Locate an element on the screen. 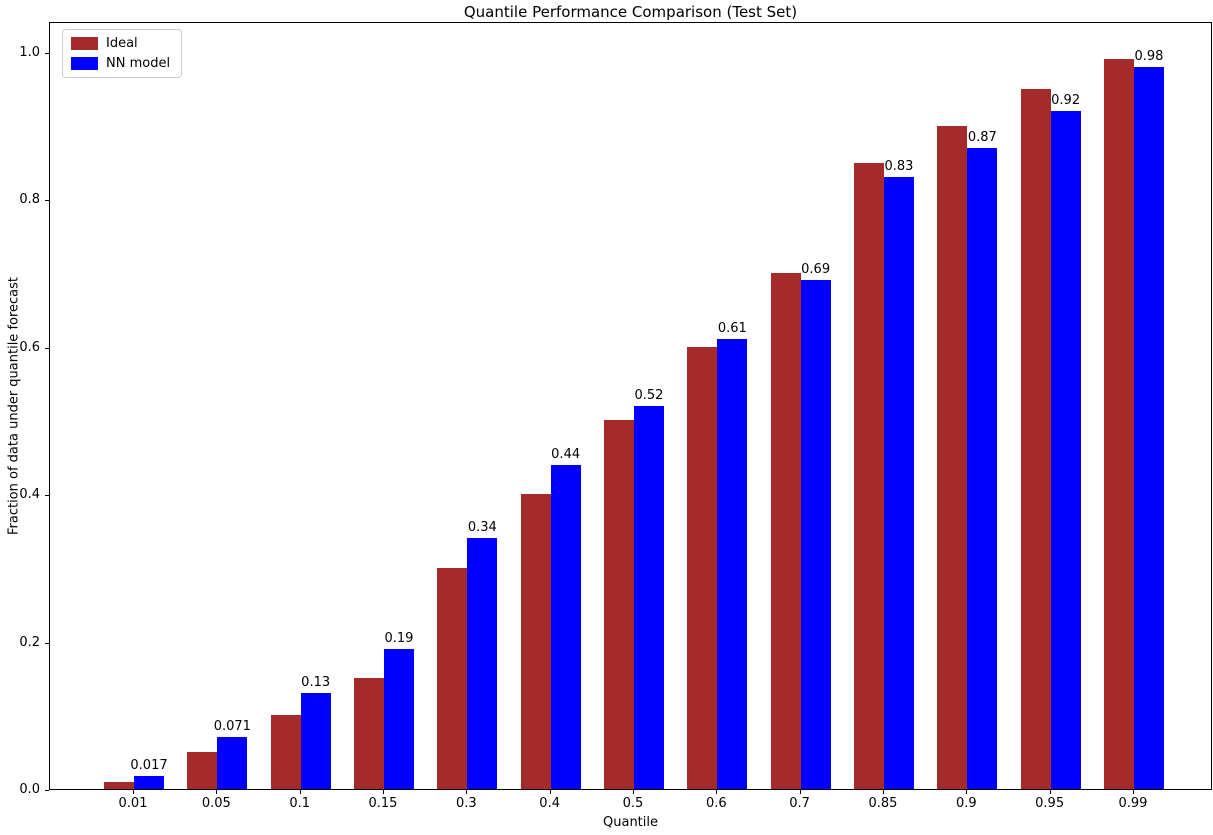 The width and height of the screenshot is (1213, 835). x-tick-label: 0.01 is located at coordinates (133, 803).